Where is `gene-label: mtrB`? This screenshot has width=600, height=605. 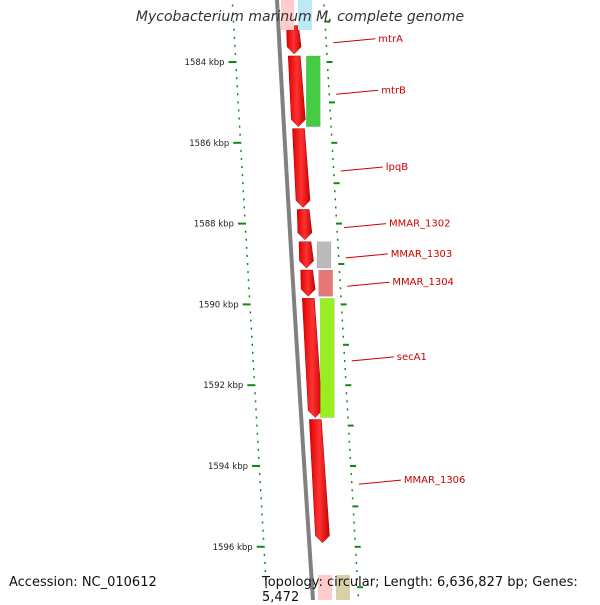
gene-label: mtrB is located at coordinates (393, 90).